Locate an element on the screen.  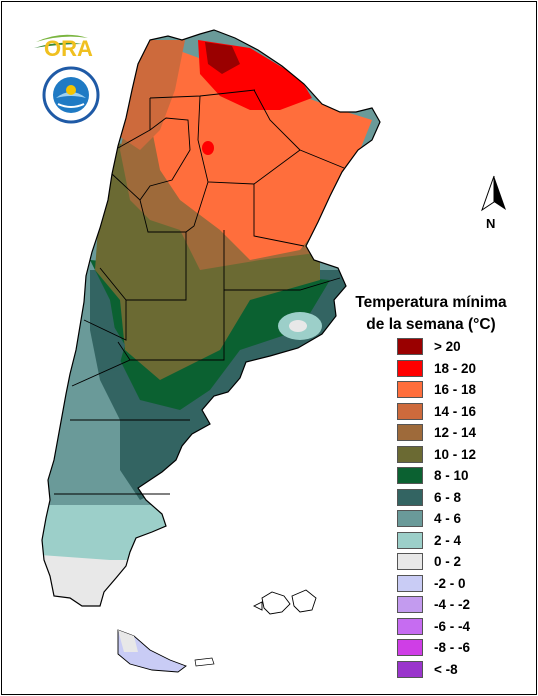
legend-item-label: 6 - 8 is located at coordinates (448, 497).